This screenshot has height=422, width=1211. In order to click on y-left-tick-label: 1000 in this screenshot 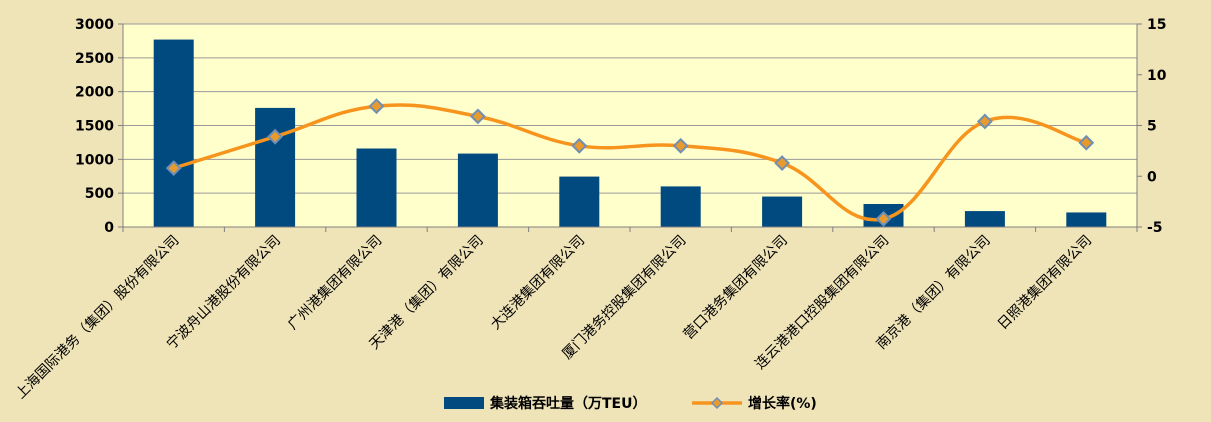, I will do `click(94, 160)`.